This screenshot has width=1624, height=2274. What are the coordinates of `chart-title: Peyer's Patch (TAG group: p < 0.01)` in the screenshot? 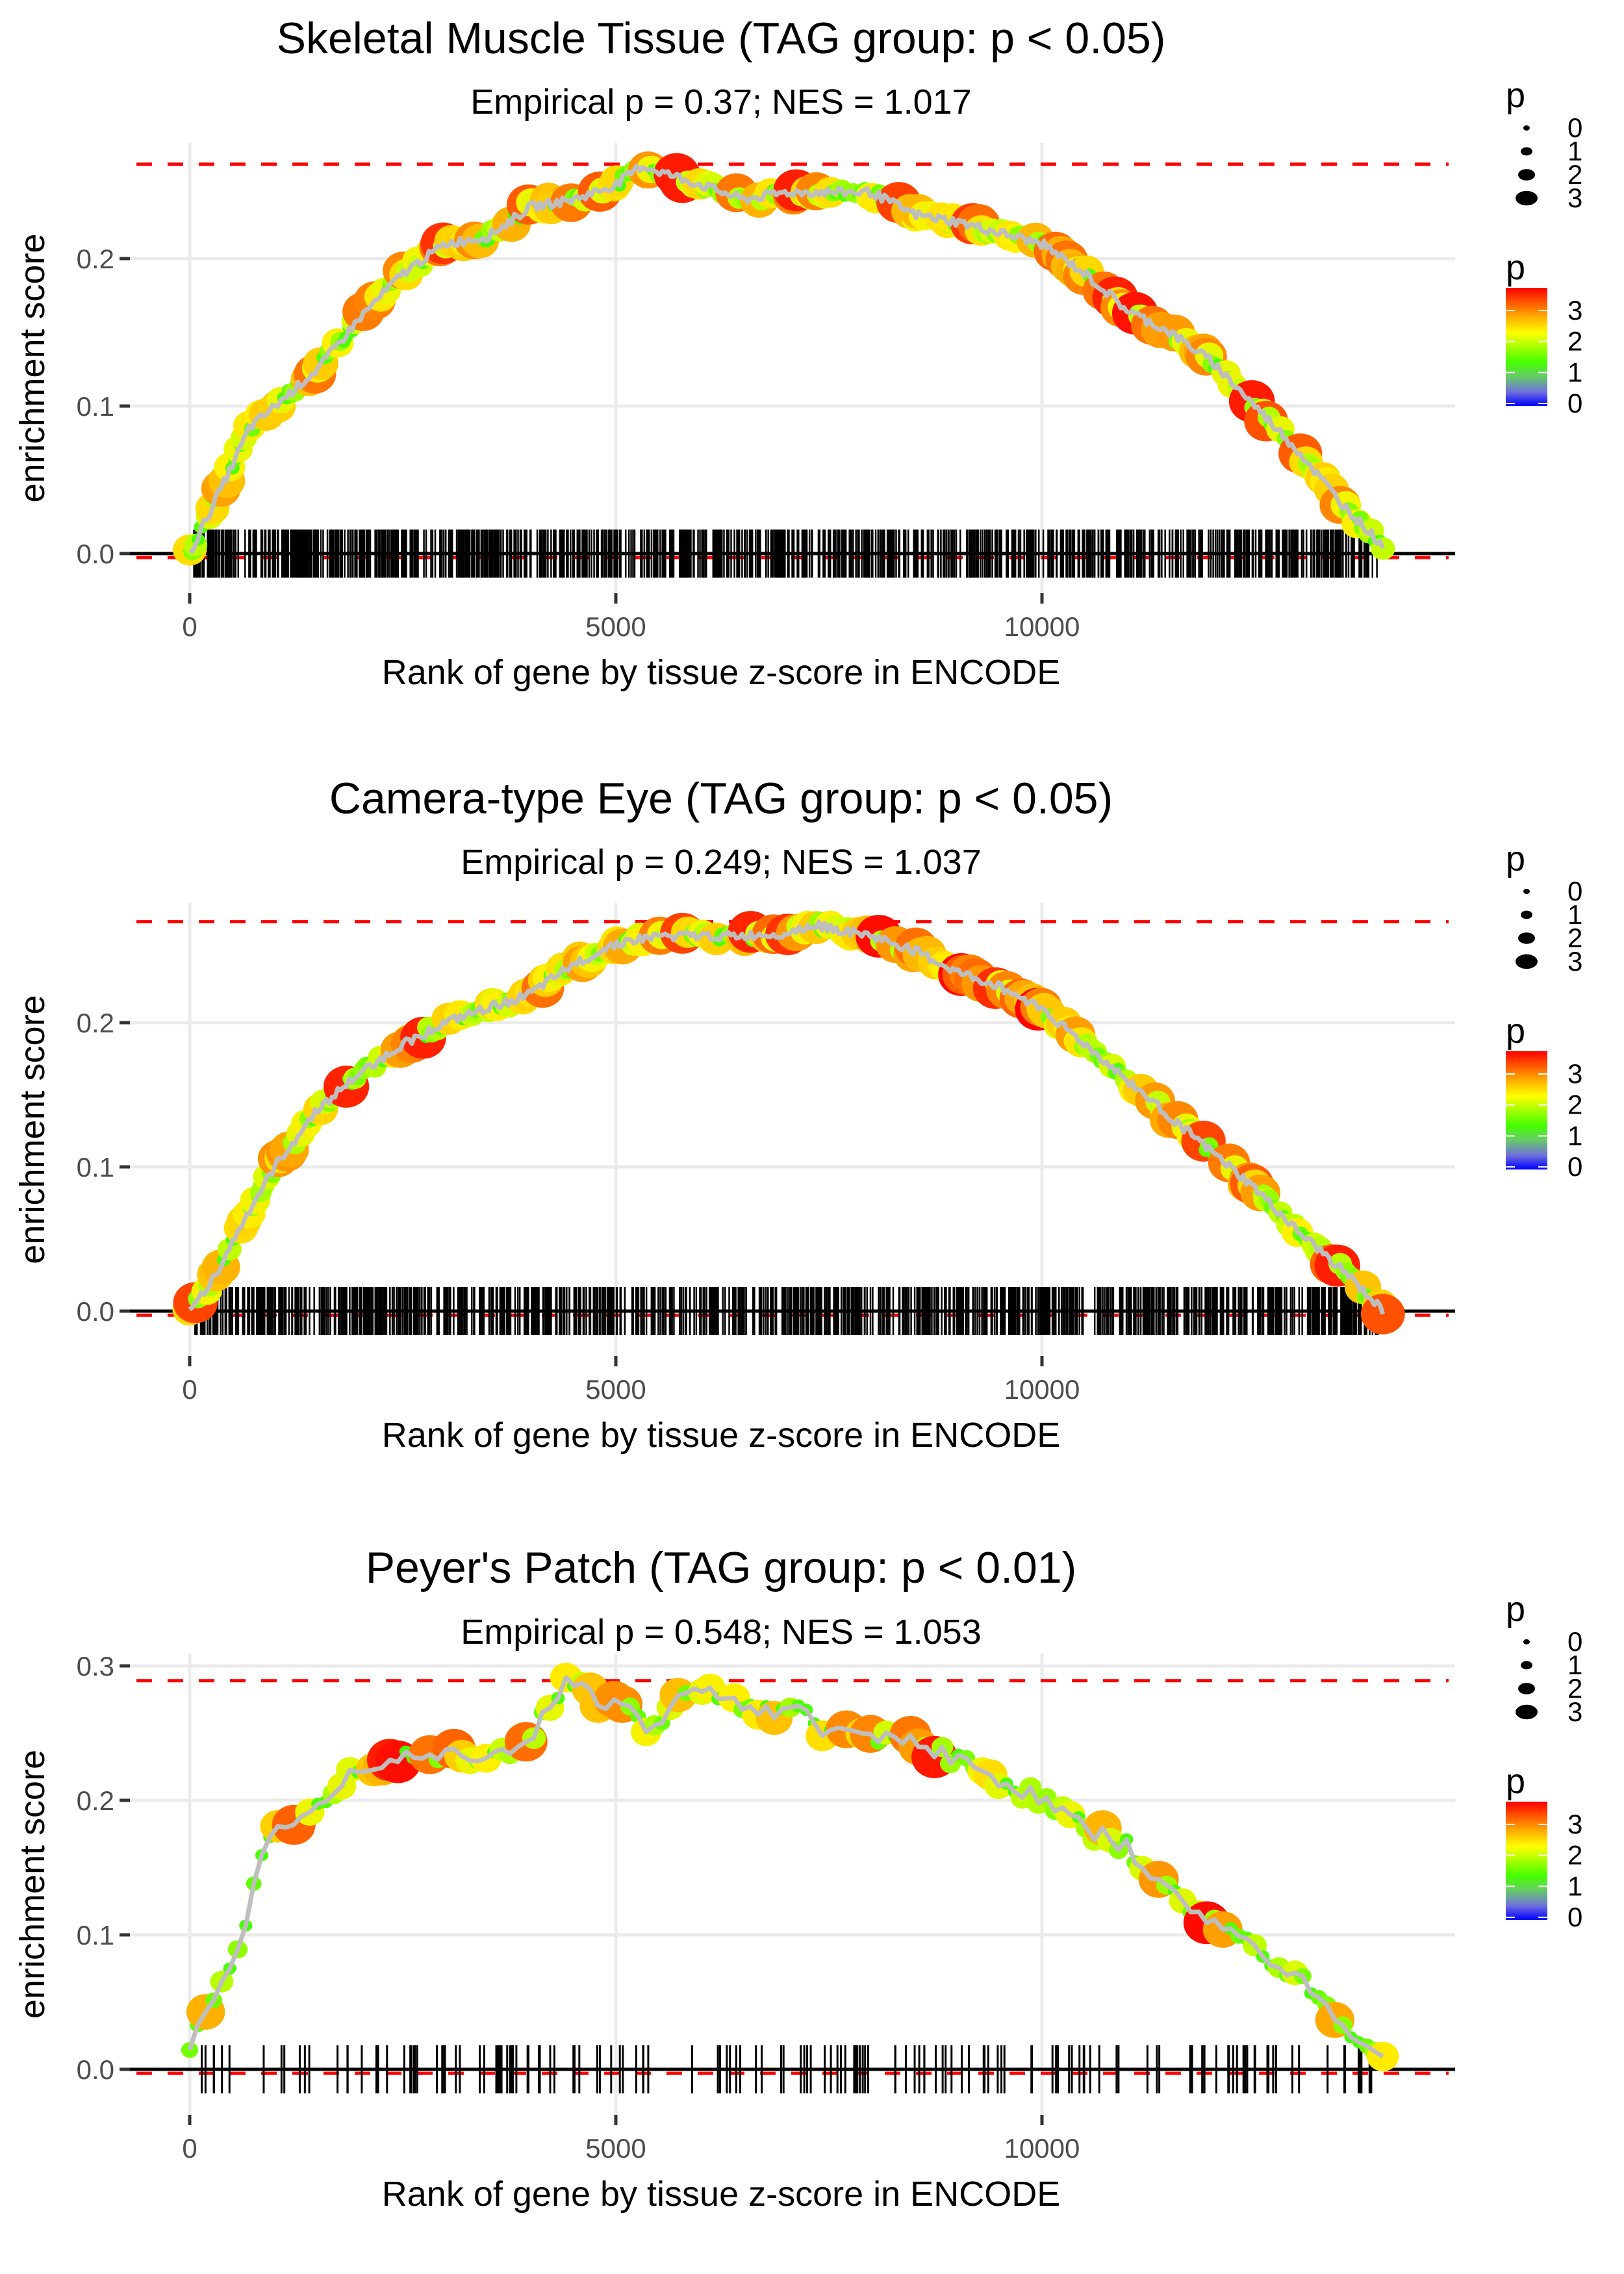 It's located at (721, 1567).